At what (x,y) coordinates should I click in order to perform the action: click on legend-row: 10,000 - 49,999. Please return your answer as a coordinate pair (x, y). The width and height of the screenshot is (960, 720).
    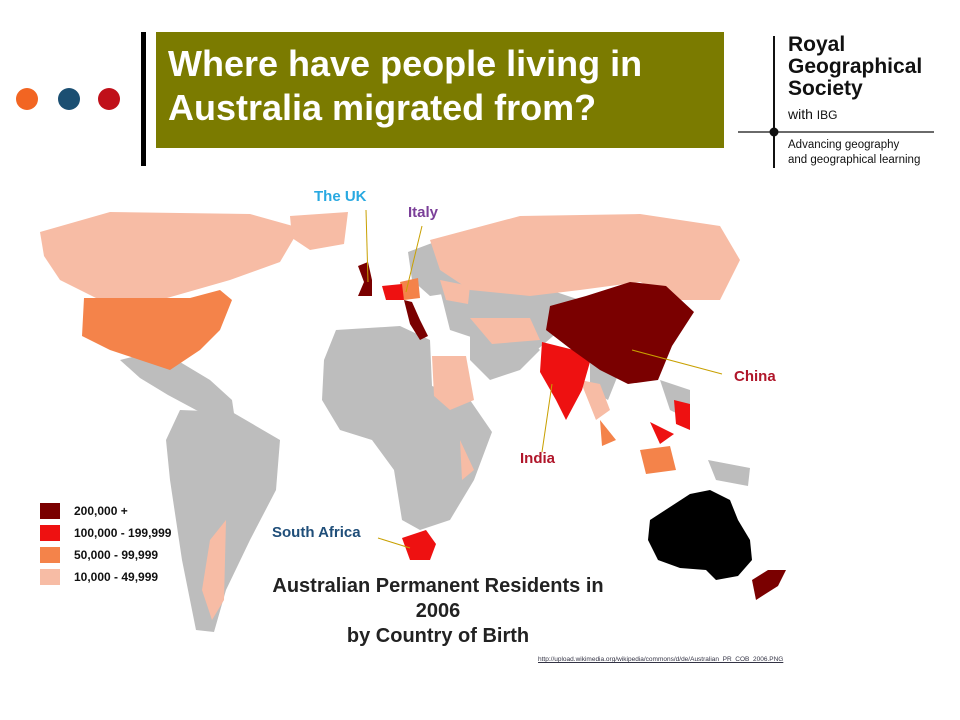
    Looking at the image, I should click on (105, 577).